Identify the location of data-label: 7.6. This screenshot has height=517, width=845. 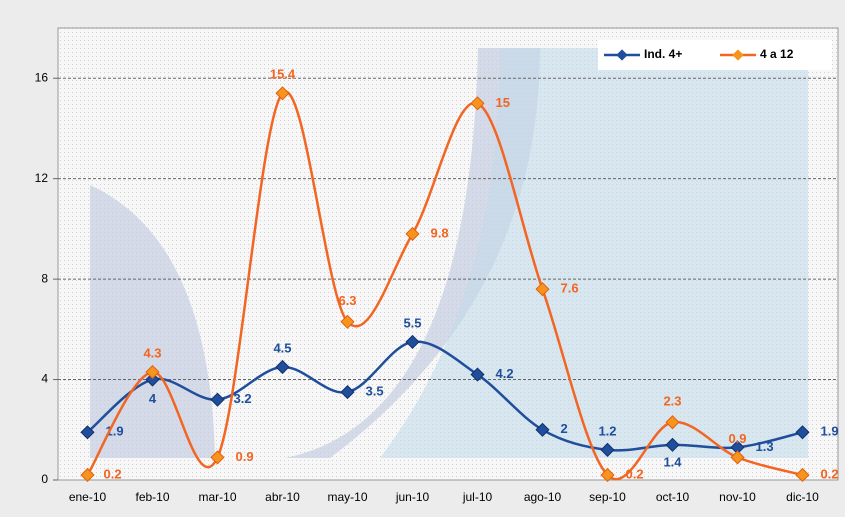
(570, 288).